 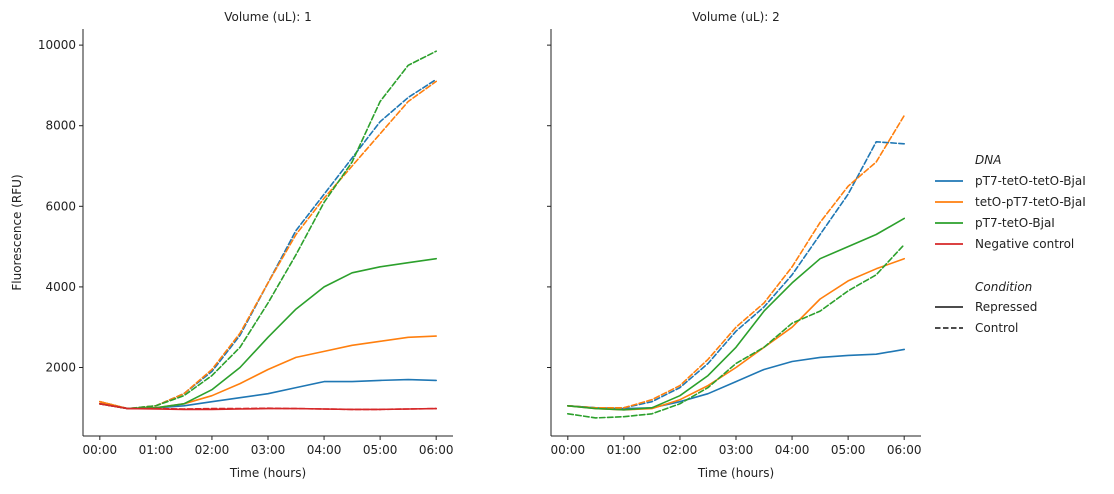 What do you see at coordinates (1024, 244) in the screenshot?
I see `legend-label: Negative control` at bounding box center [1024, 244].